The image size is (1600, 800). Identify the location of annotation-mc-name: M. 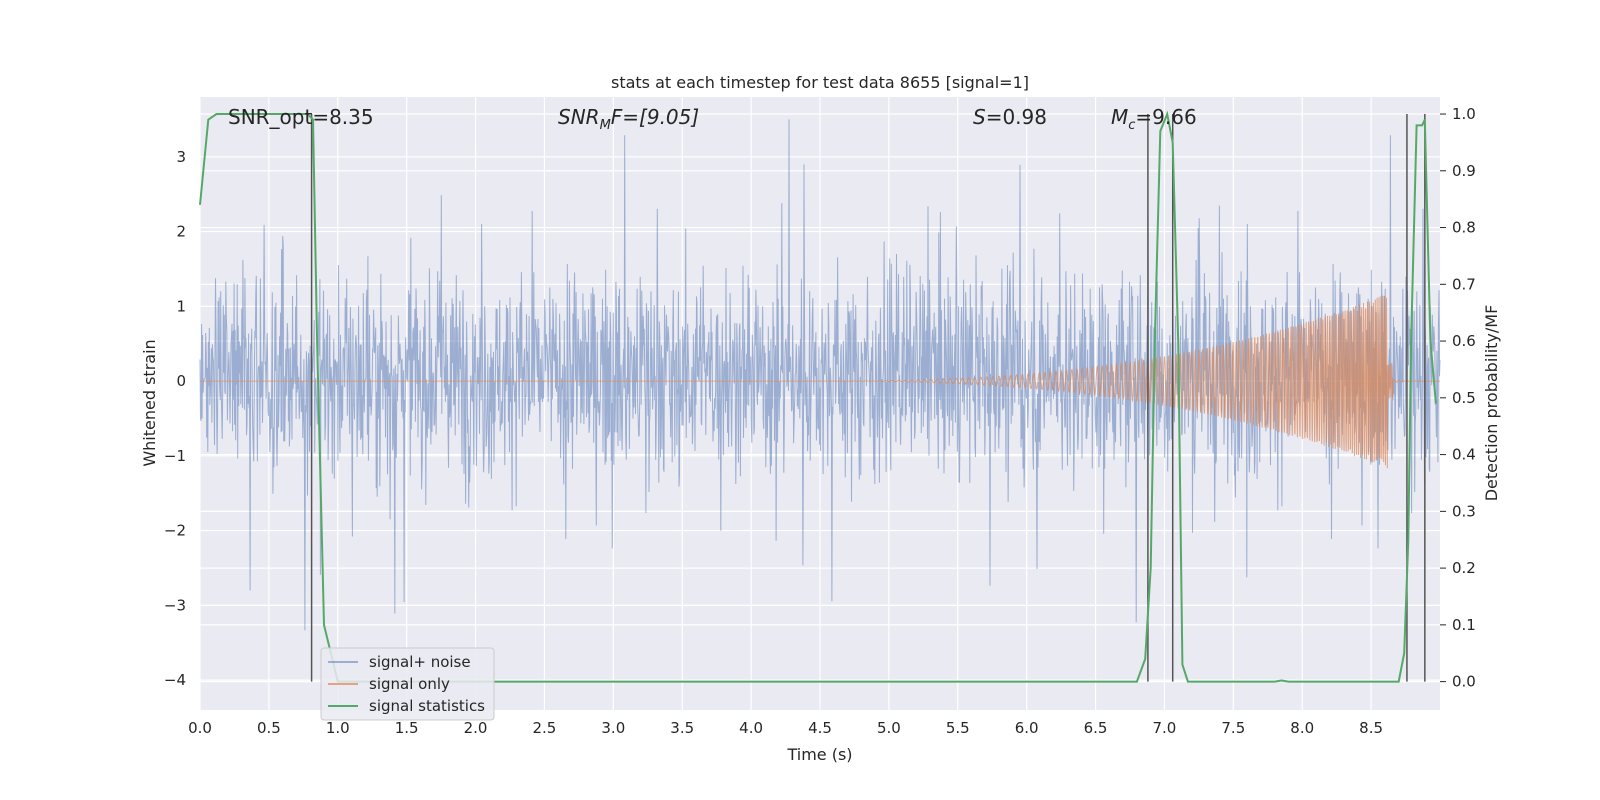
(1119, 117).